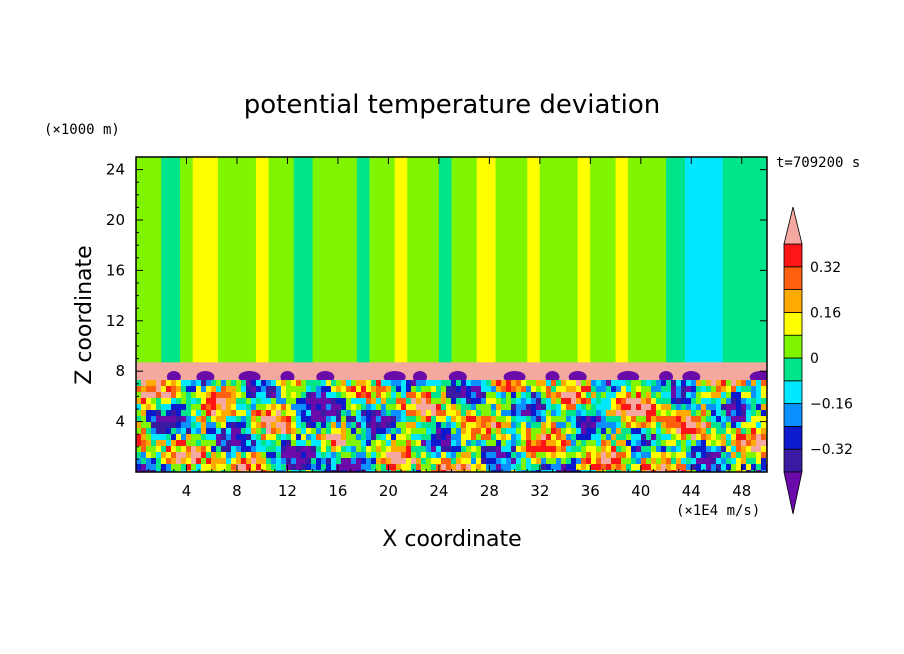  I want to click on x-tick-label: 40, so click(640, 491).